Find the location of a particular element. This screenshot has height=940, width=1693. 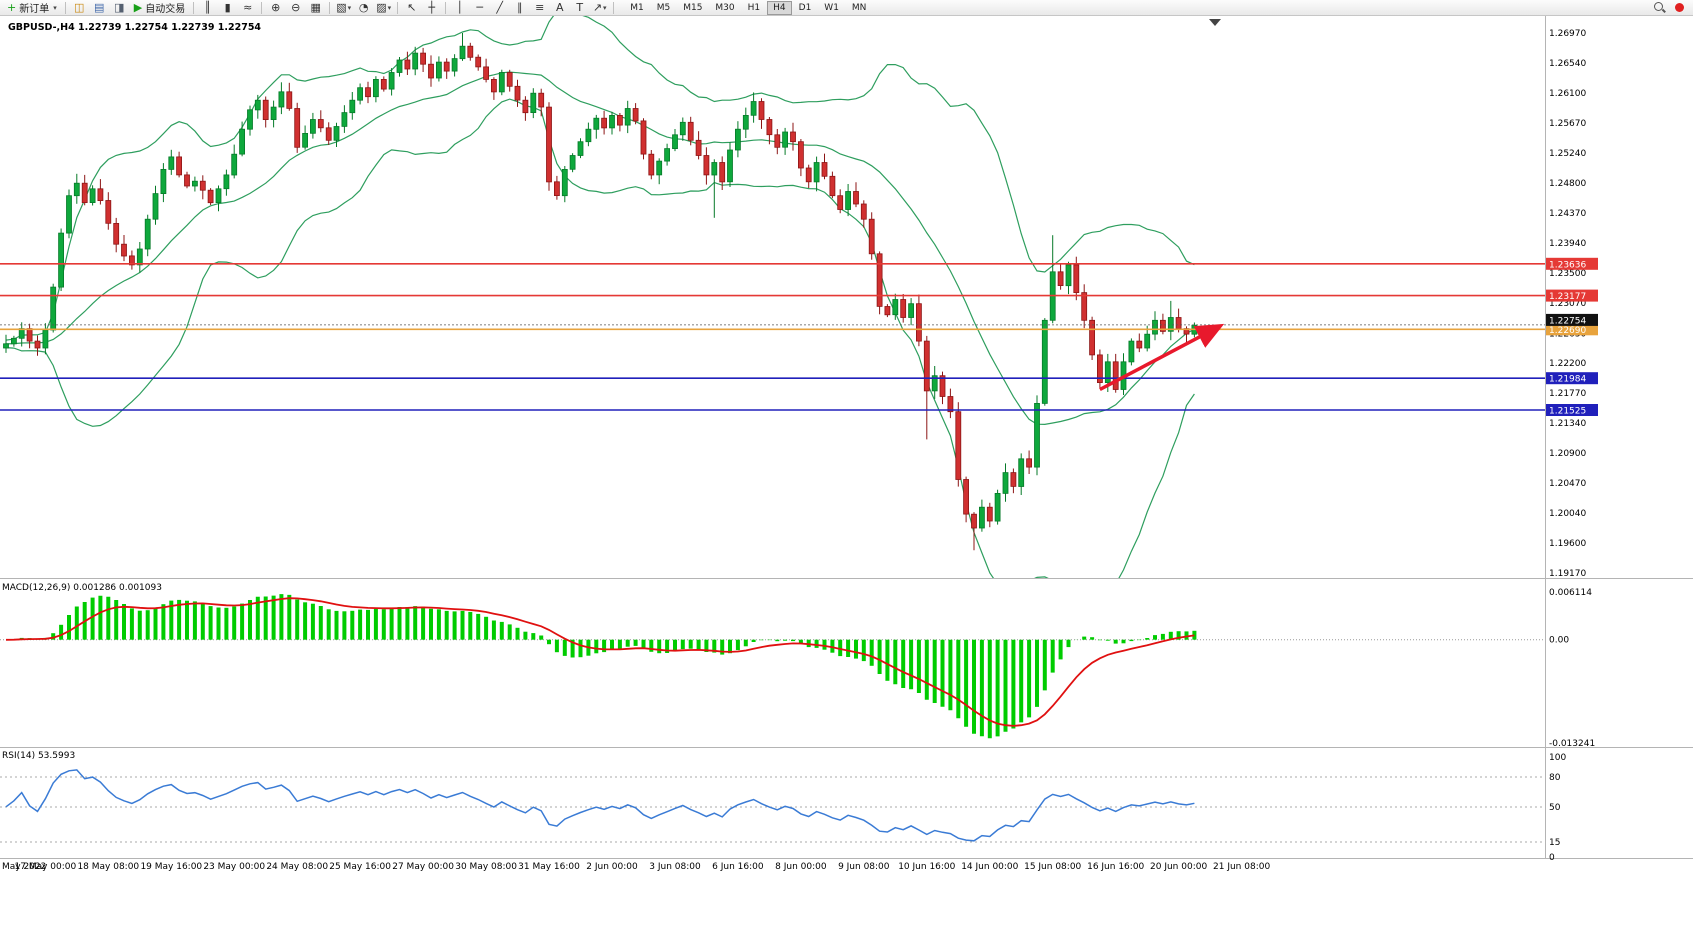

label-tool-button: T is located at coordinates (579, 8).